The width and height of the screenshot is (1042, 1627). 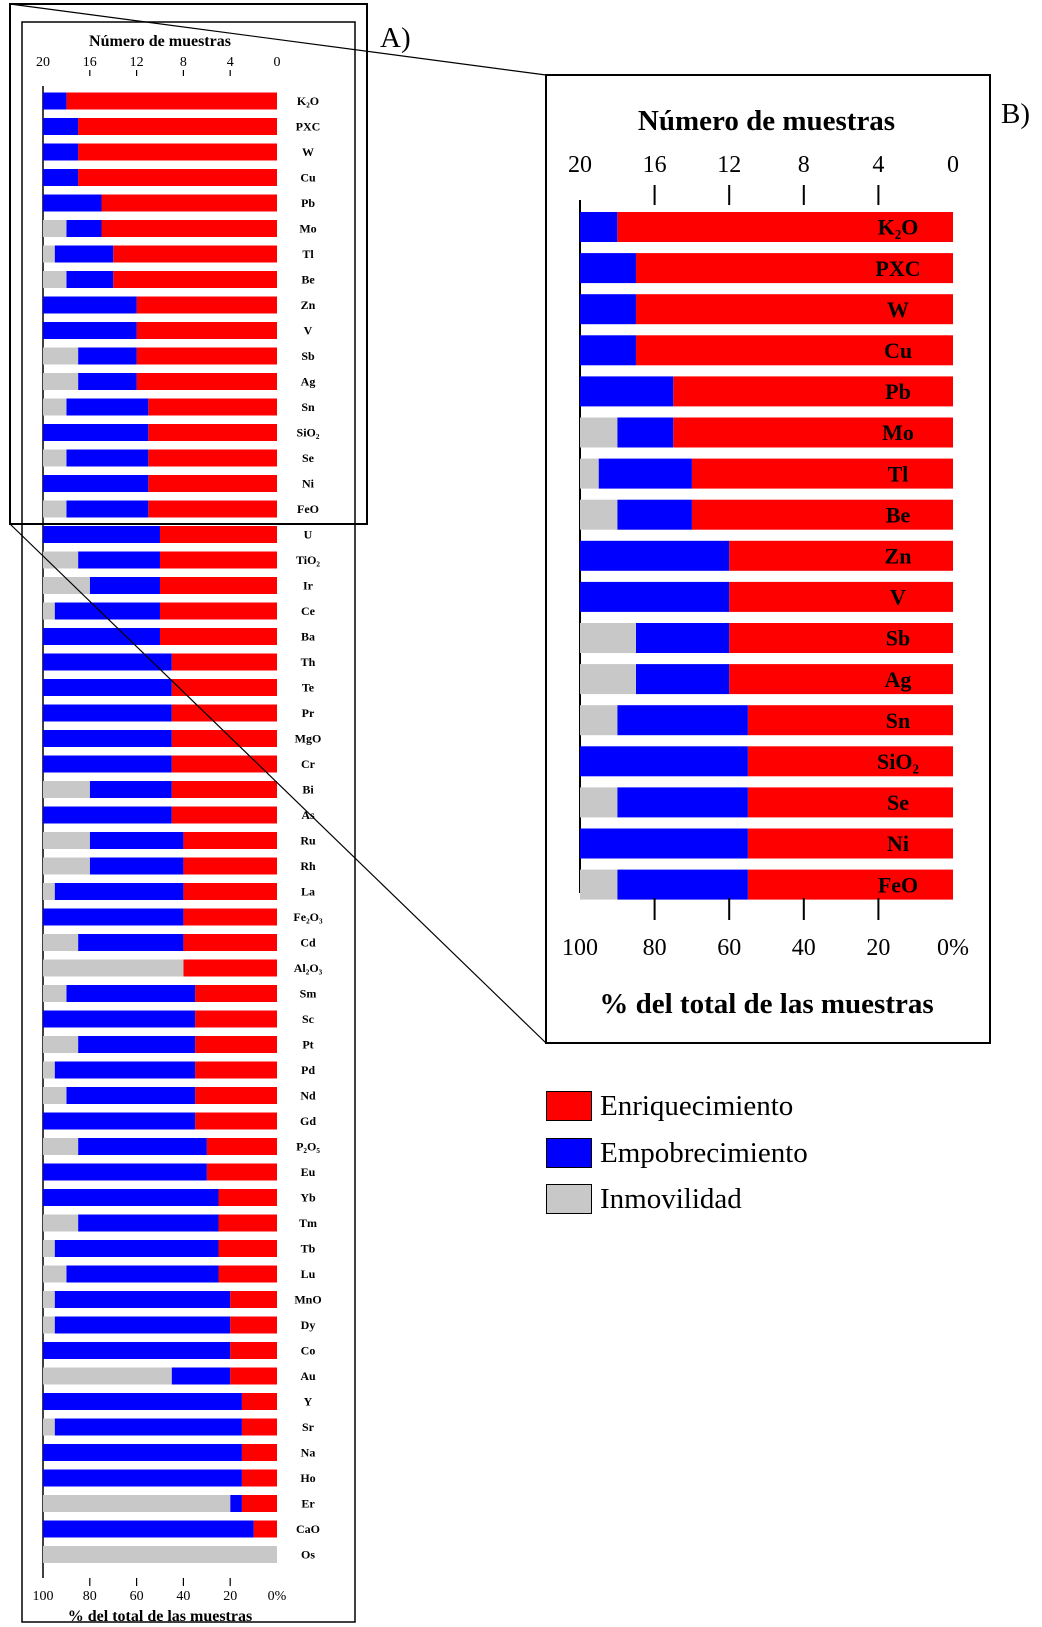 I want to click on zoom-line-top, so click(x=278, y=39).